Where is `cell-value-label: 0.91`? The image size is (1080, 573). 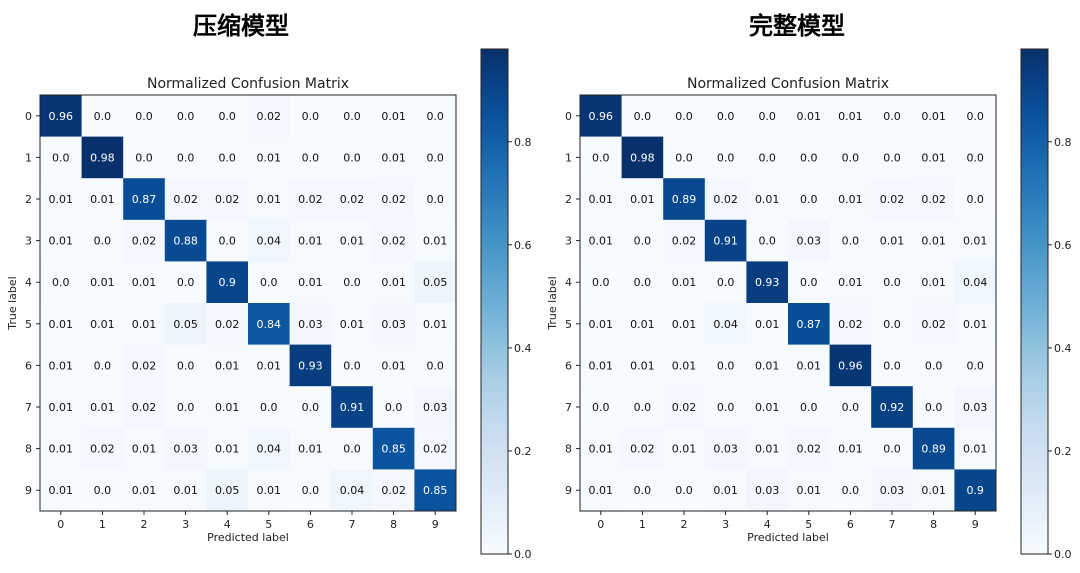
cell-value-label: 0.91 is located at coordinates (352, 407).